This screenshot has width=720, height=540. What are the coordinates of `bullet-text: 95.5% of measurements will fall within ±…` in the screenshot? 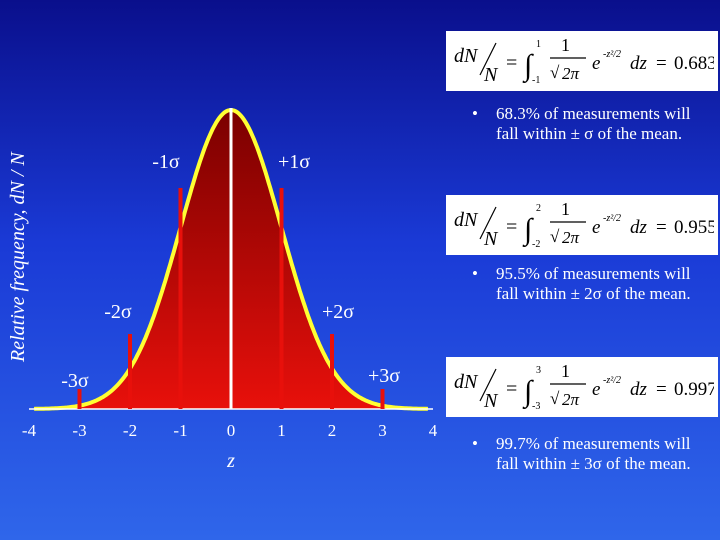 It's located at (593, 283).